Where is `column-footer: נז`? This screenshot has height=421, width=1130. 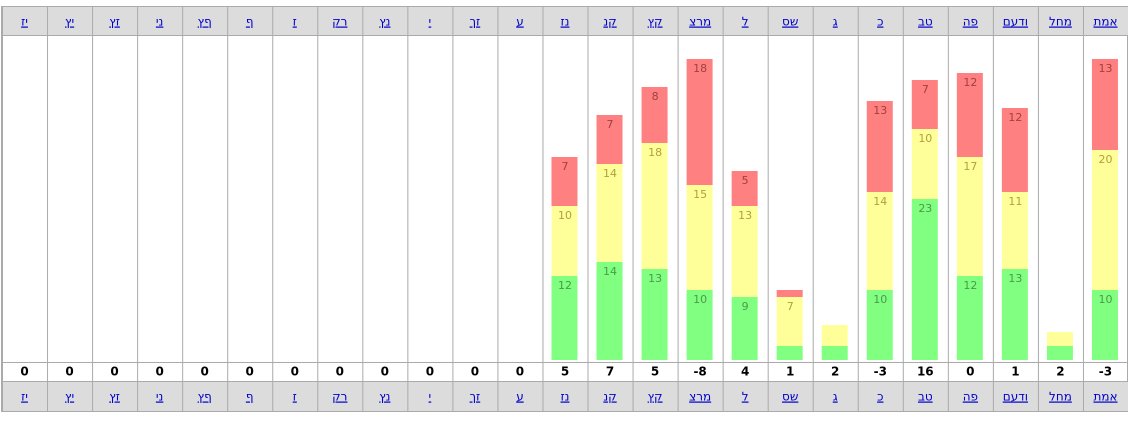
column-footer: נז is located at coordinates (565, 397).